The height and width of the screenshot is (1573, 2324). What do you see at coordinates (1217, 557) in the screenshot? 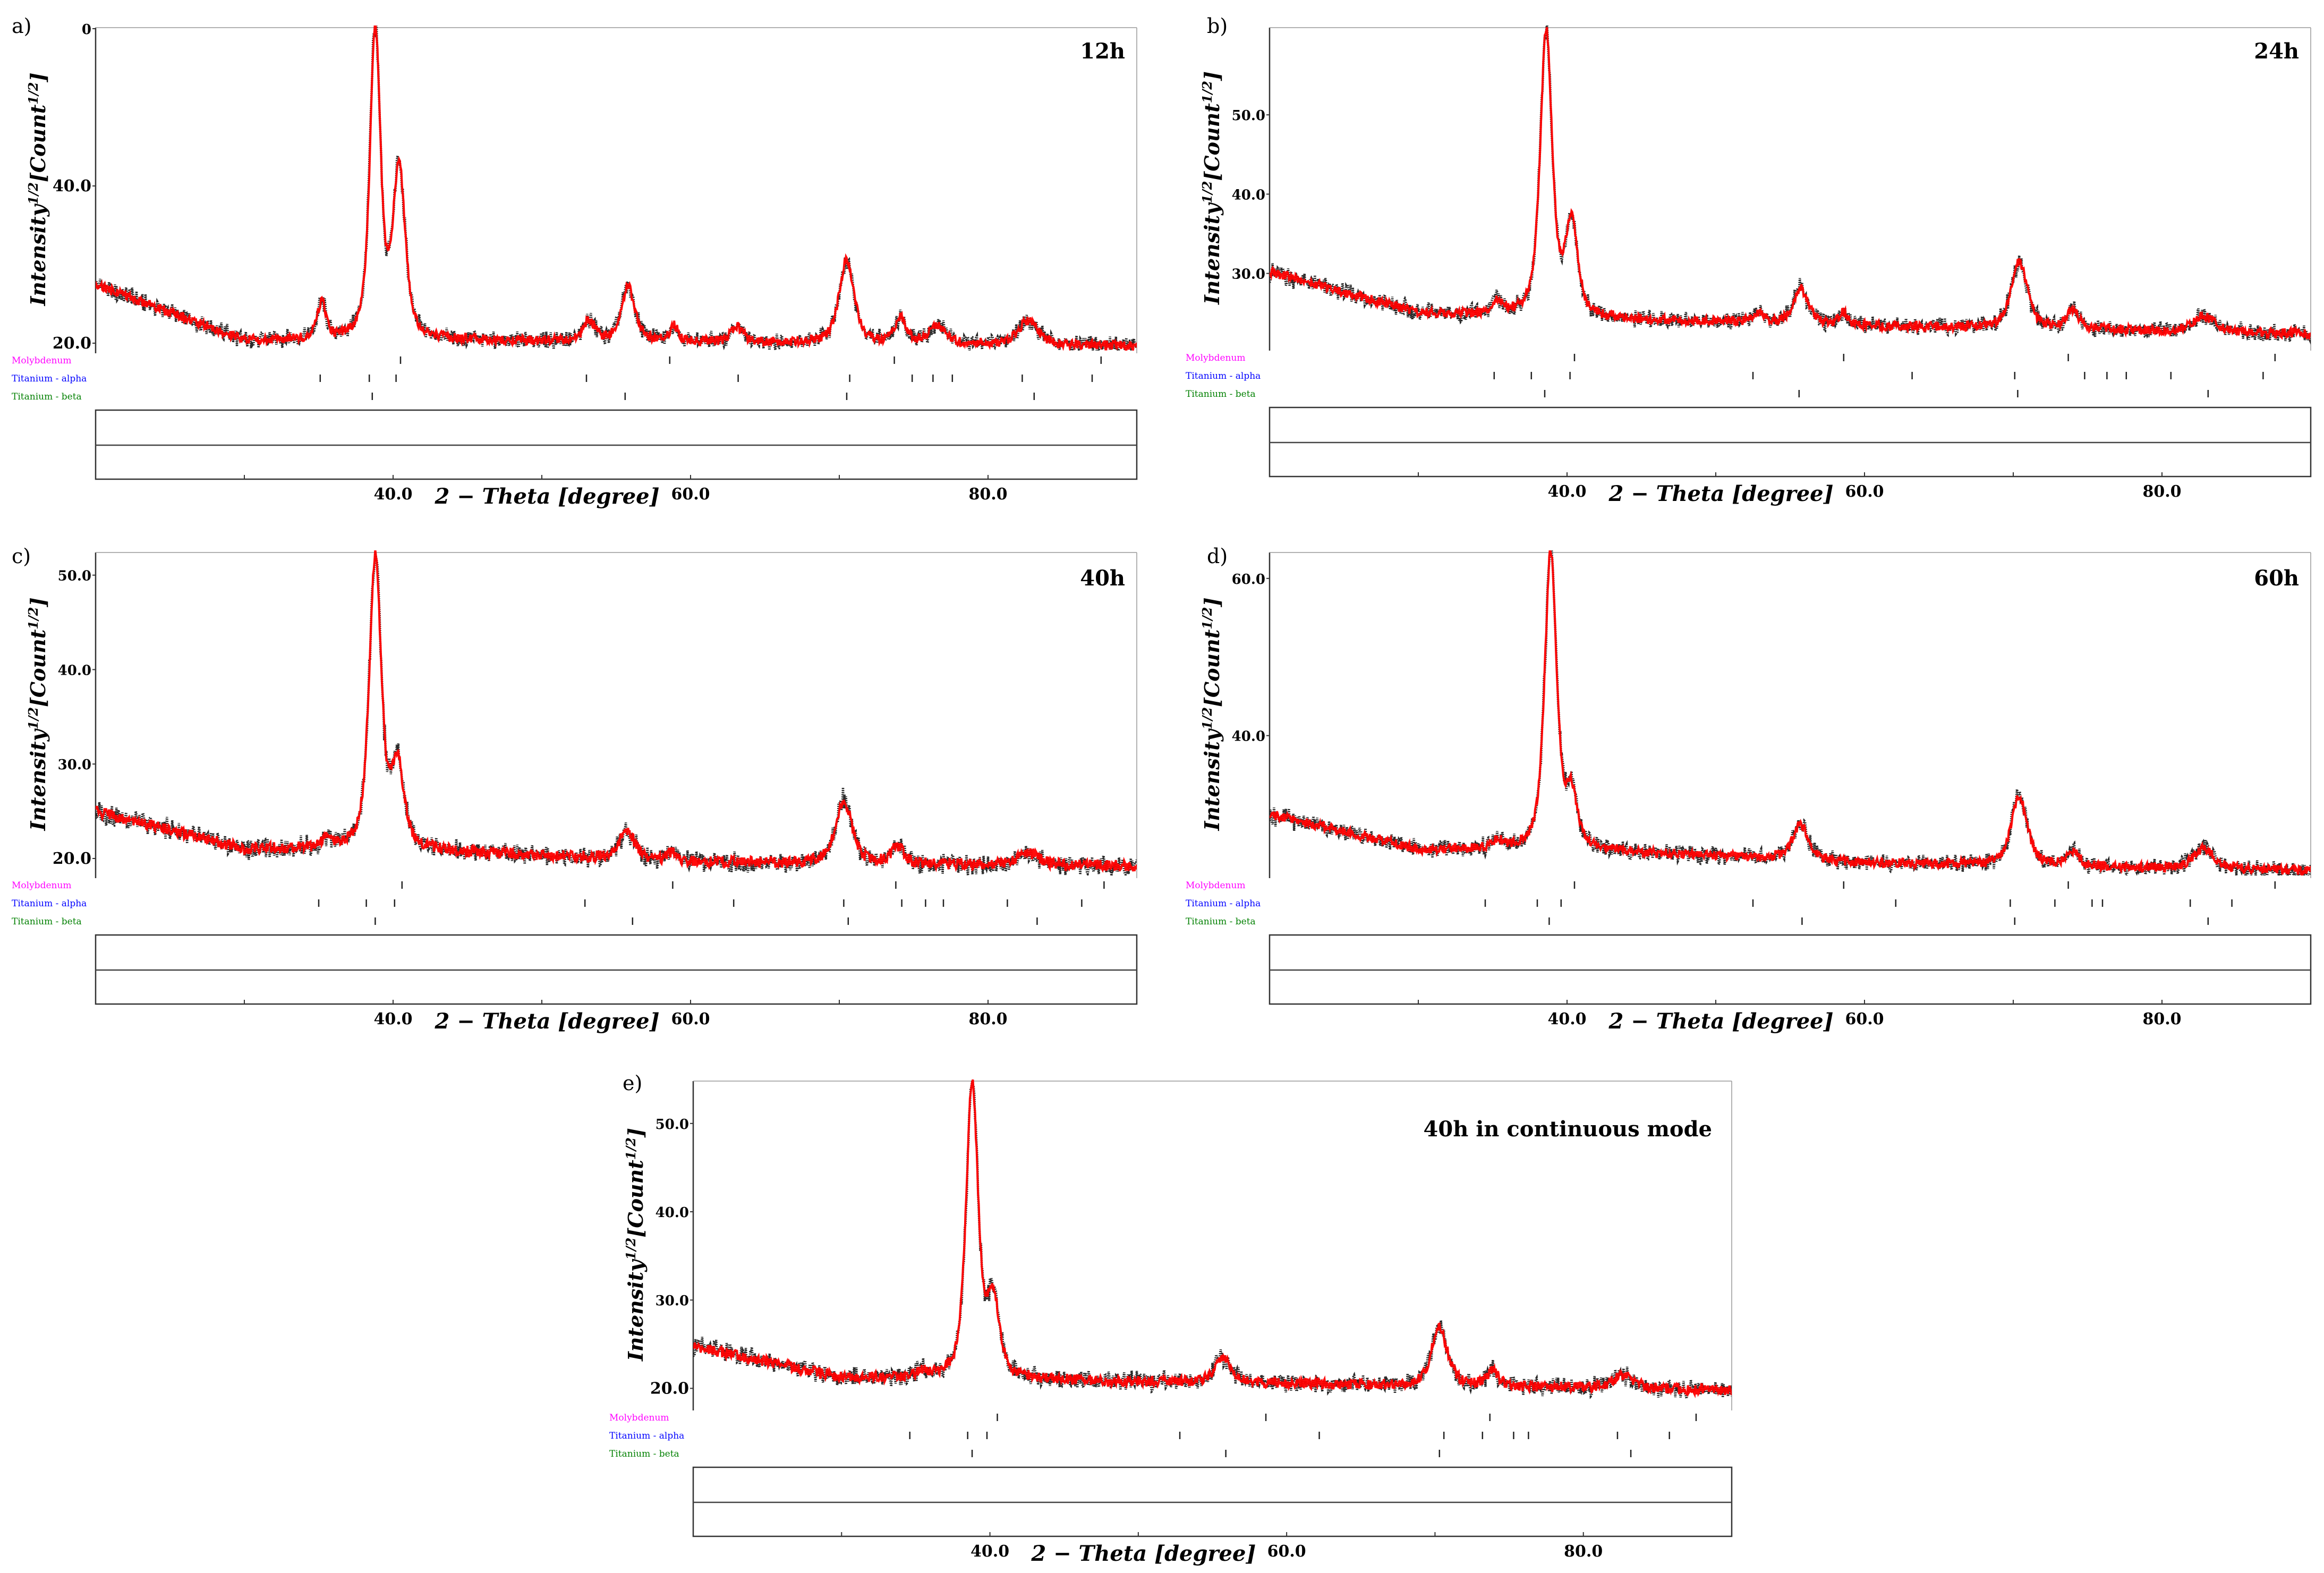
I see `panel-label: d)` at bounding box center [1217, 557].